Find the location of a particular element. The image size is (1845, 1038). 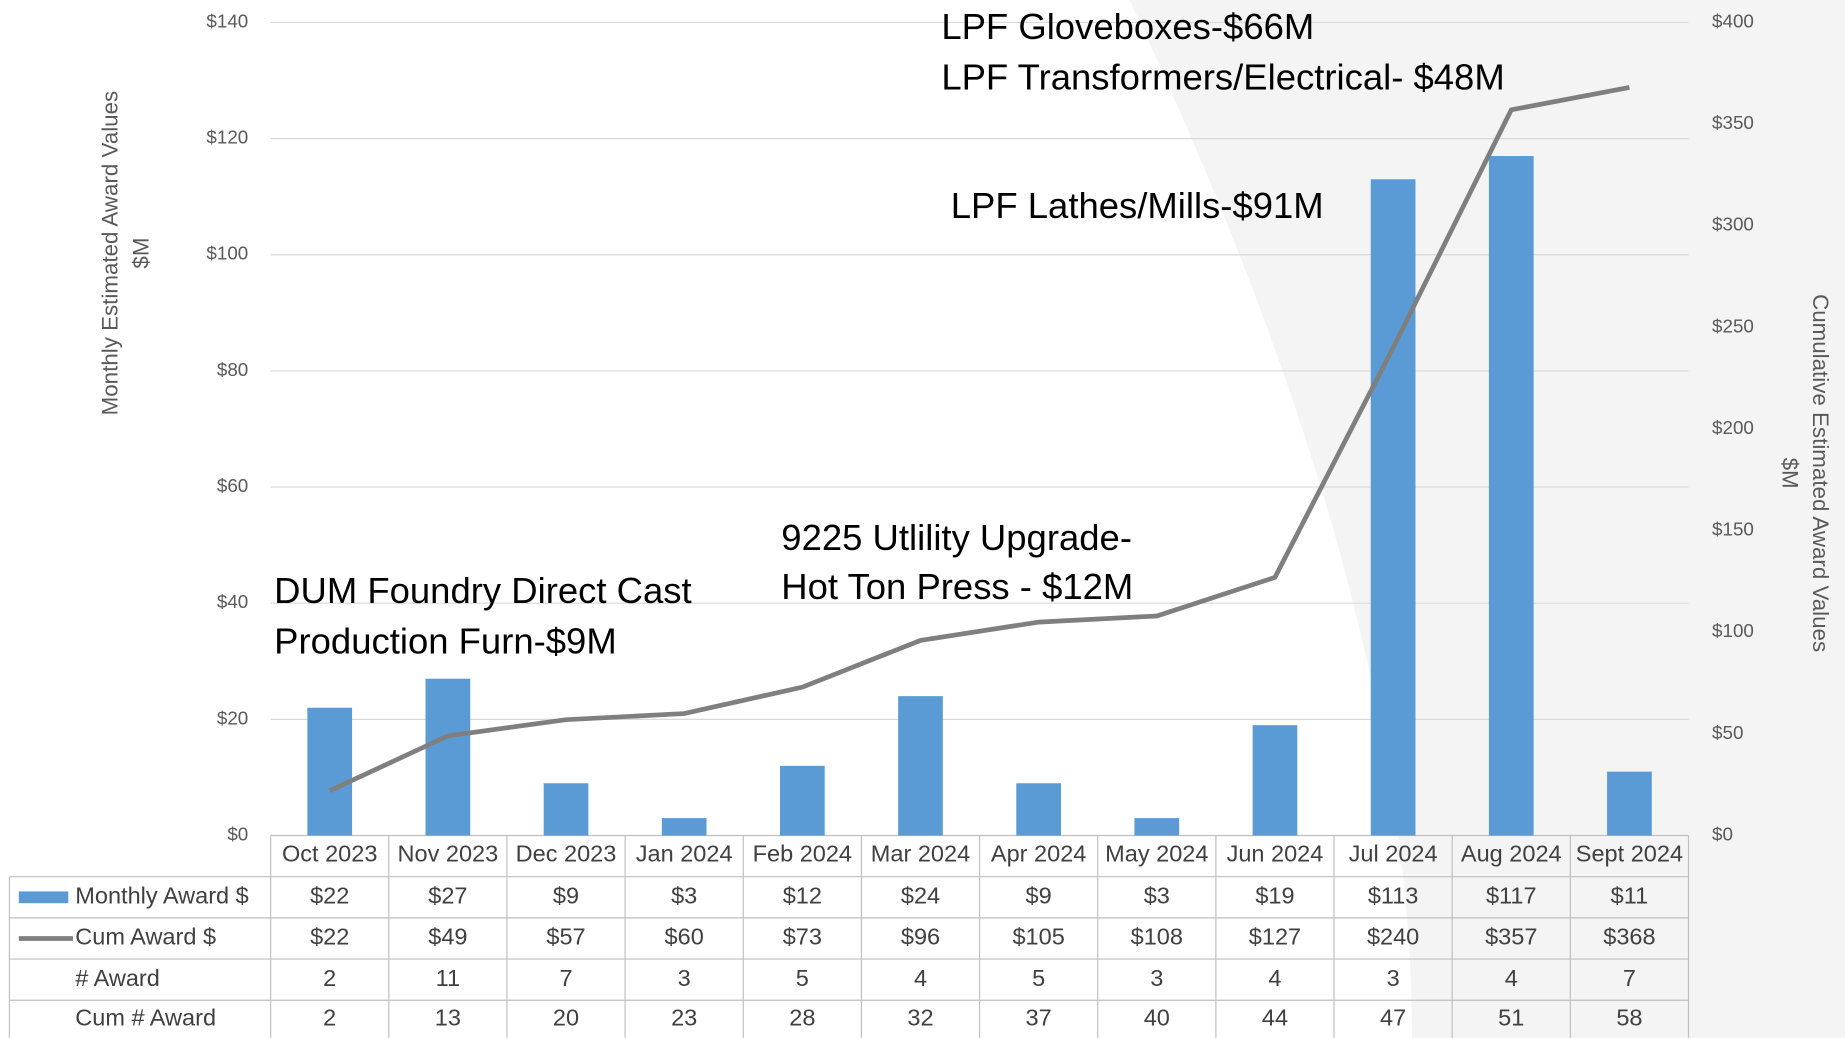

y-tick-label: $20 is located at coordinates (232, 717).